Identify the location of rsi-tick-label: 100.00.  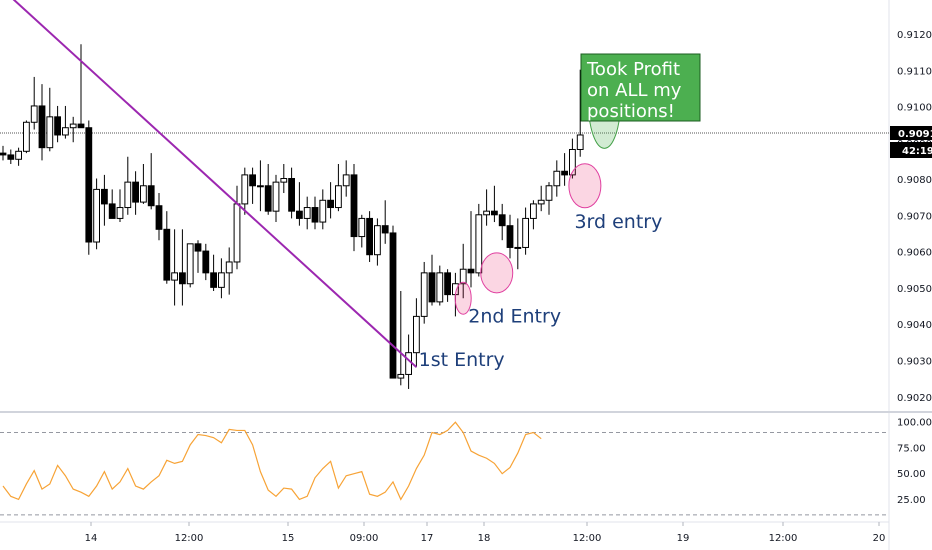
(914, 423).